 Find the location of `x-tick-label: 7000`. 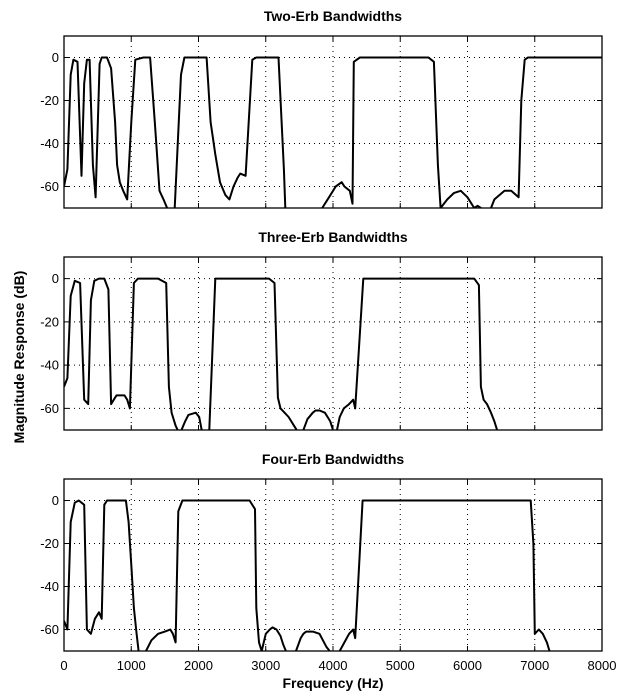

x-tick-label: 7000 is located at coordinates (534, 665).